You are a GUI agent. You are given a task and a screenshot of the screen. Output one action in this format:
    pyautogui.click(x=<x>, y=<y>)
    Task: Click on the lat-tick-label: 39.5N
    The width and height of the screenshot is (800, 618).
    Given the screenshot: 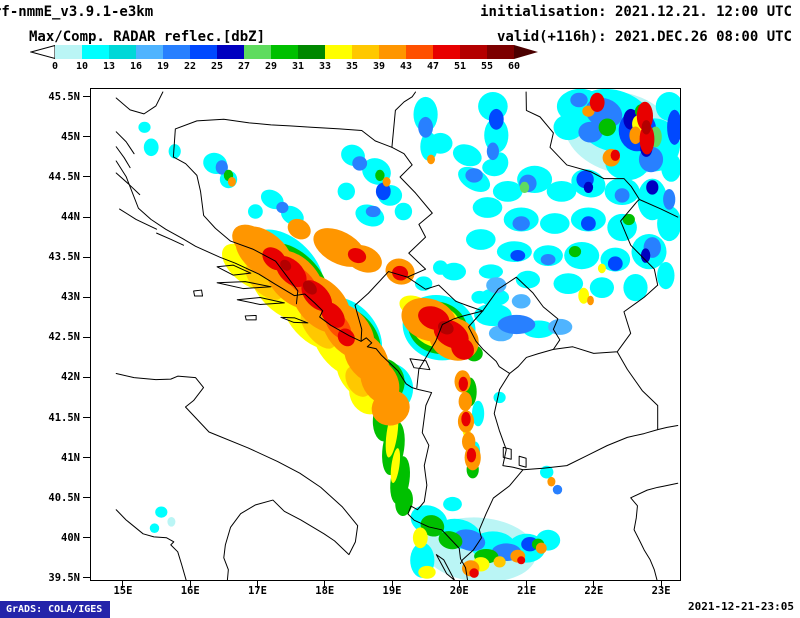 What is the action you would take?
    pyautogui.click(x=64, y=577)
    